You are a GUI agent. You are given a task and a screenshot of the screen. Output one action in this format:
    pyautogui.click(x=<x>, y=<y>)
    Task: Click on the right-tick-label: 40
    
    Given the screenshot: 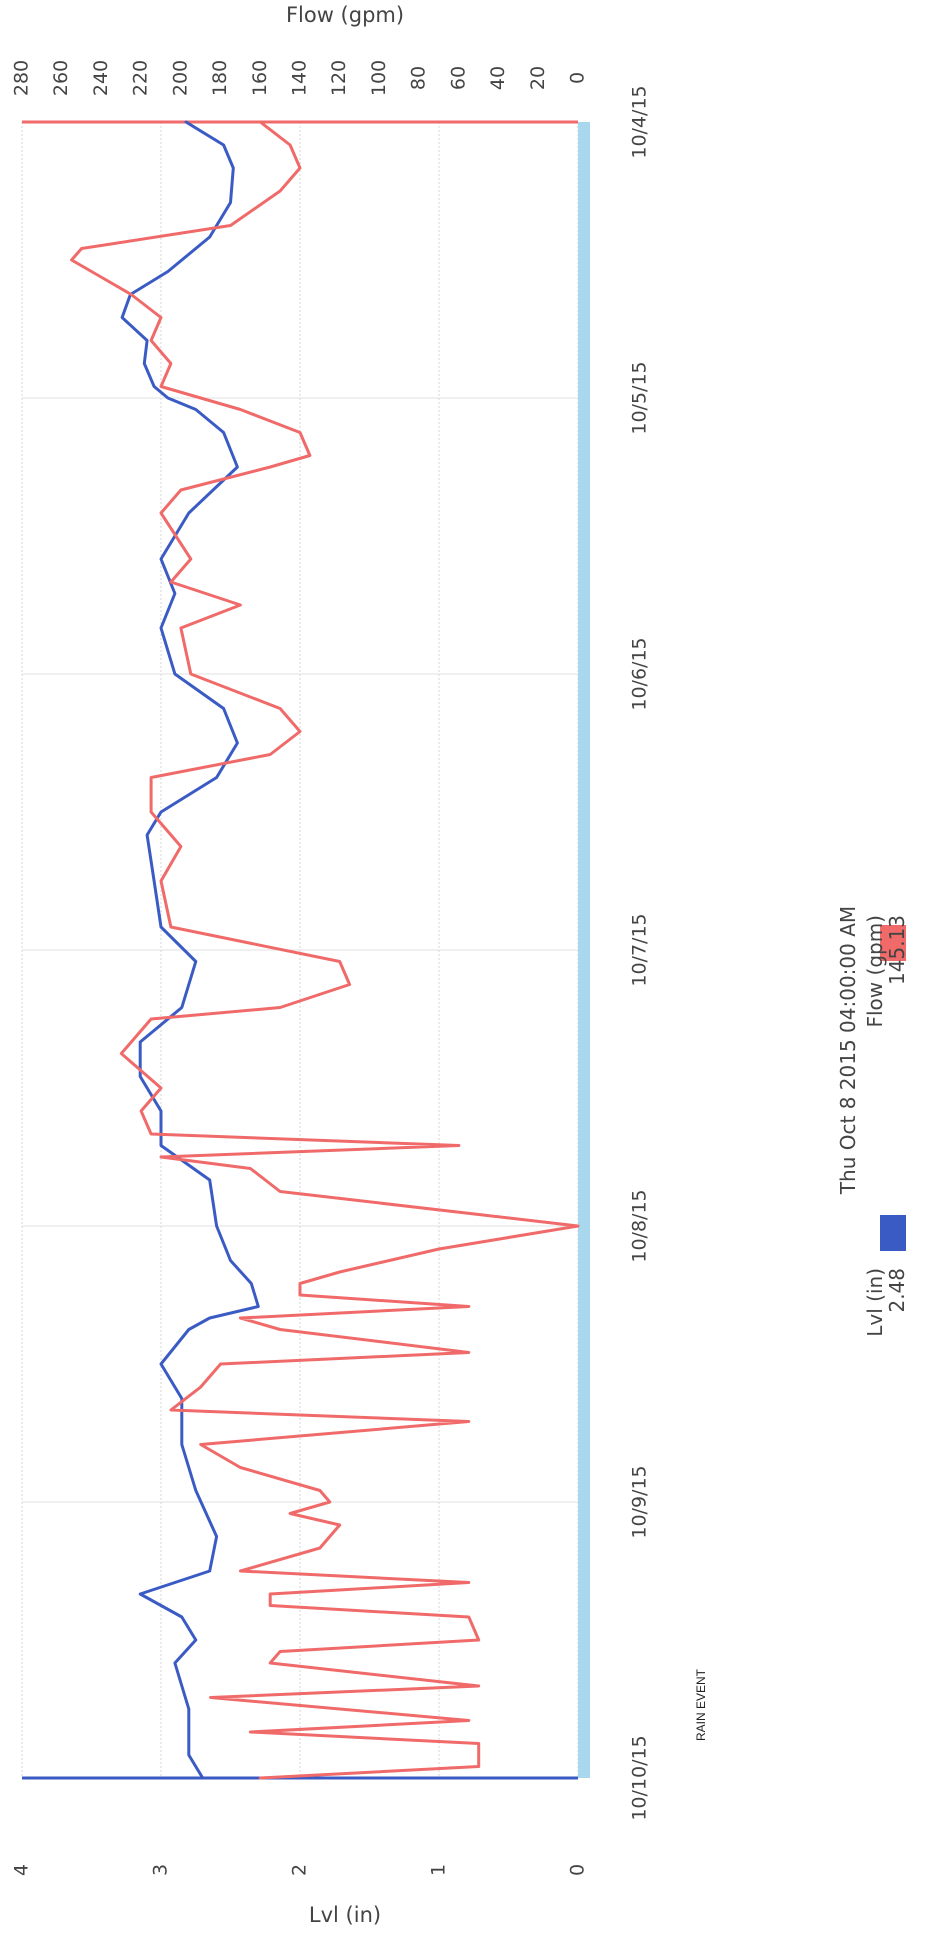 What is the action you would take?
    pyautogui.click(x=498, y=78)
    